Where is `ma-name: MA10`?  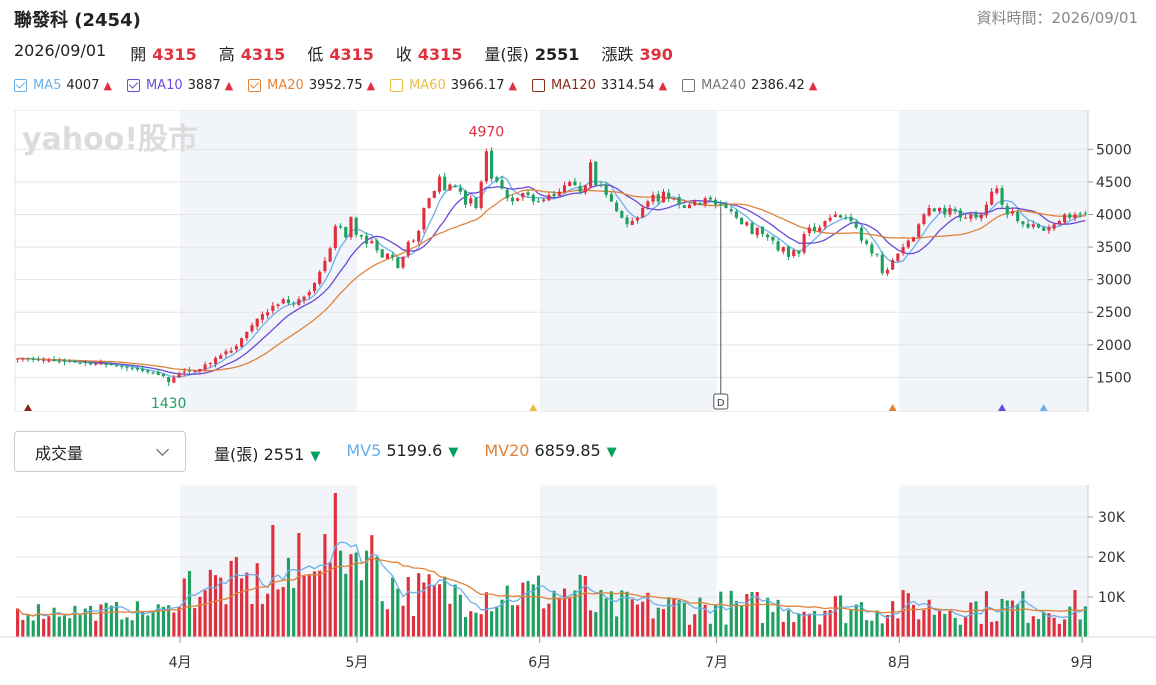
ma-name: MA10 is located at coordinates (164, 85).